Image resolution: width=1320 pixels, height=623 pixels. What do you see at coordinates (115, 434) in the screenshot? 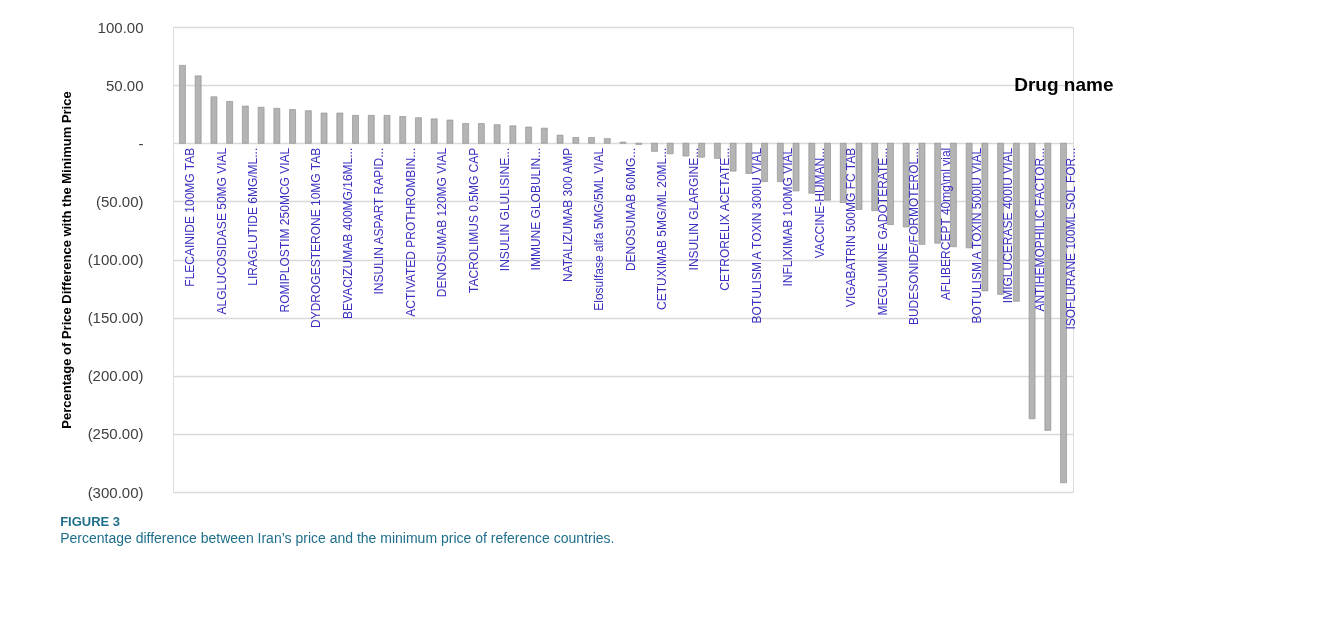
I see `y-tick-label: (250.00)` at bounding box center [115, 434].